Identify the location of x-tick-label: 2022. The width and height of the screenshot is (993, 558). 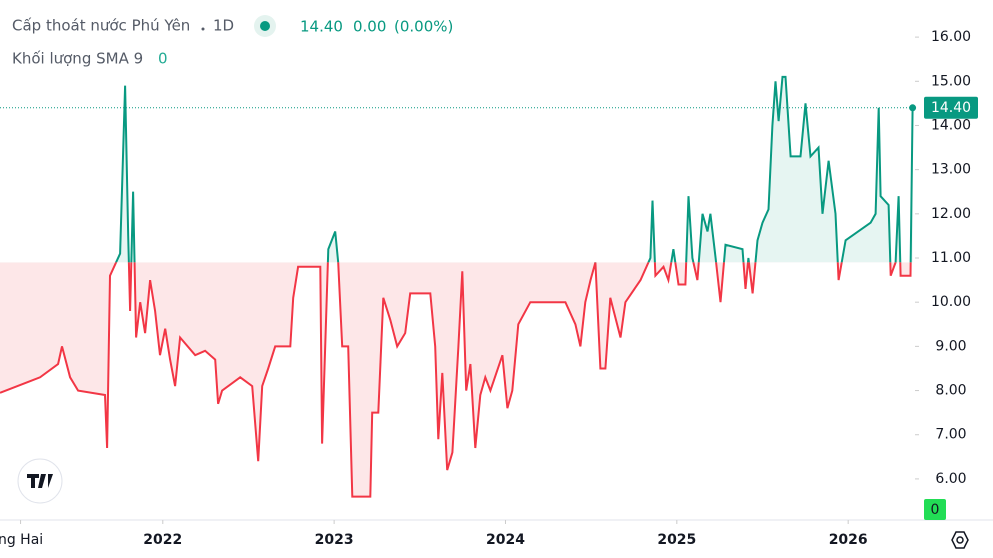
(162, 540).